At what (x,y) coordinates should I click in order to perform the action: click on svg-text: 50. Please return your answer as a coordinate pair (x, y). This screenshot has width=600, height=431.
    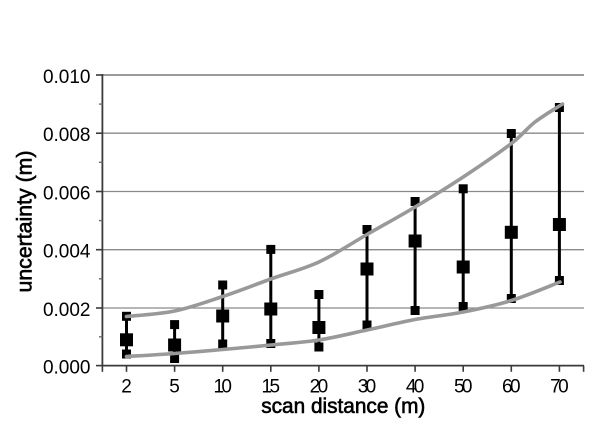
    Looking at the image, I should click on (463, 386).